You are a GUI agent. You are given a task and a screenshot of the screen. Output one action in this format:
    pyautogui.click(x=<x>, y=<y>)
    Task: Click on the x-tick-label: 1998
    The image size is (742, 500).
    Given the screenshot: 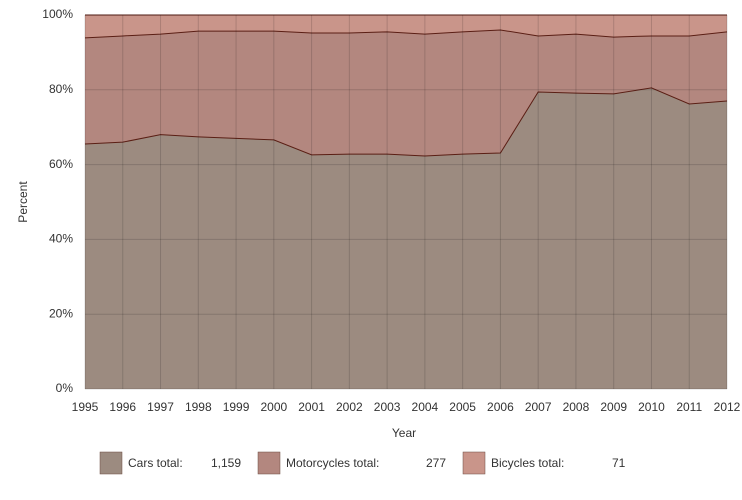 What is the action you would take?
    pyautogui.click(x=198, y=407)
    